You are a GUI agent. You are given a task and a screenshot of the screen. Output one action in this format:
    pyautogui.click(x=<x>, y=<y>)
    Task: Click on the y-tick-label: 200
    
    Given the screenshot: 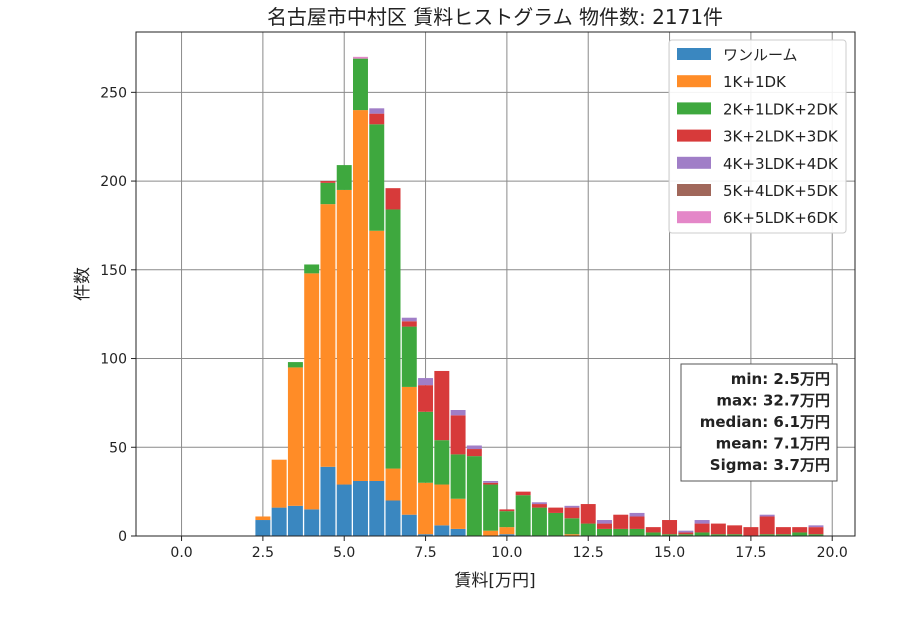 What is the action you would take?
    pyautogui.click(x=113, y=182)
    